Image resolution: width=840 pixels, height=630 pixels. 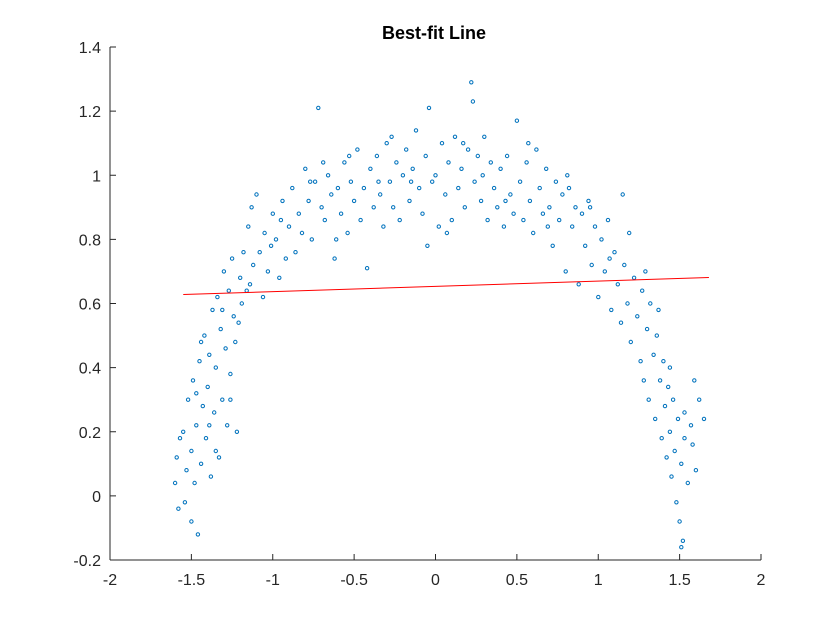 I want to click on y-tick-label: 1, so click(x=96, y=176).